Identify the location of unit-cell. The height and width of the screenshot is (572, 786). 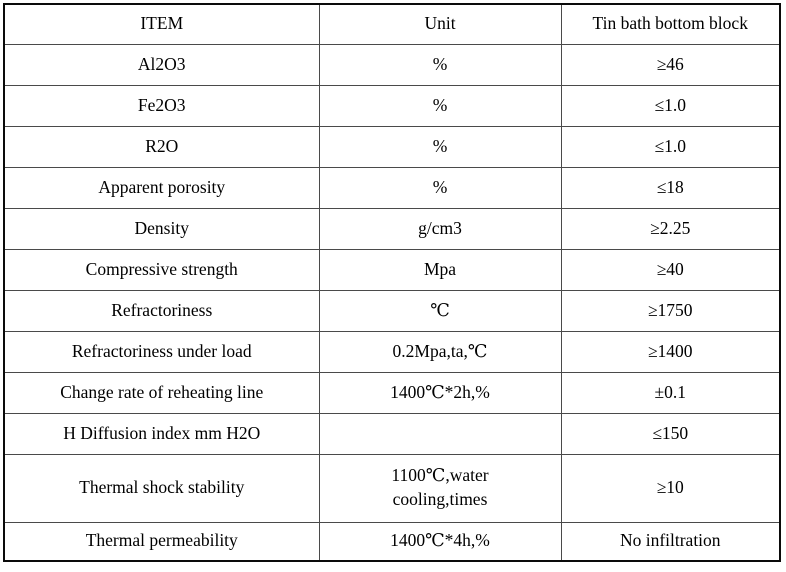
(440, 433).